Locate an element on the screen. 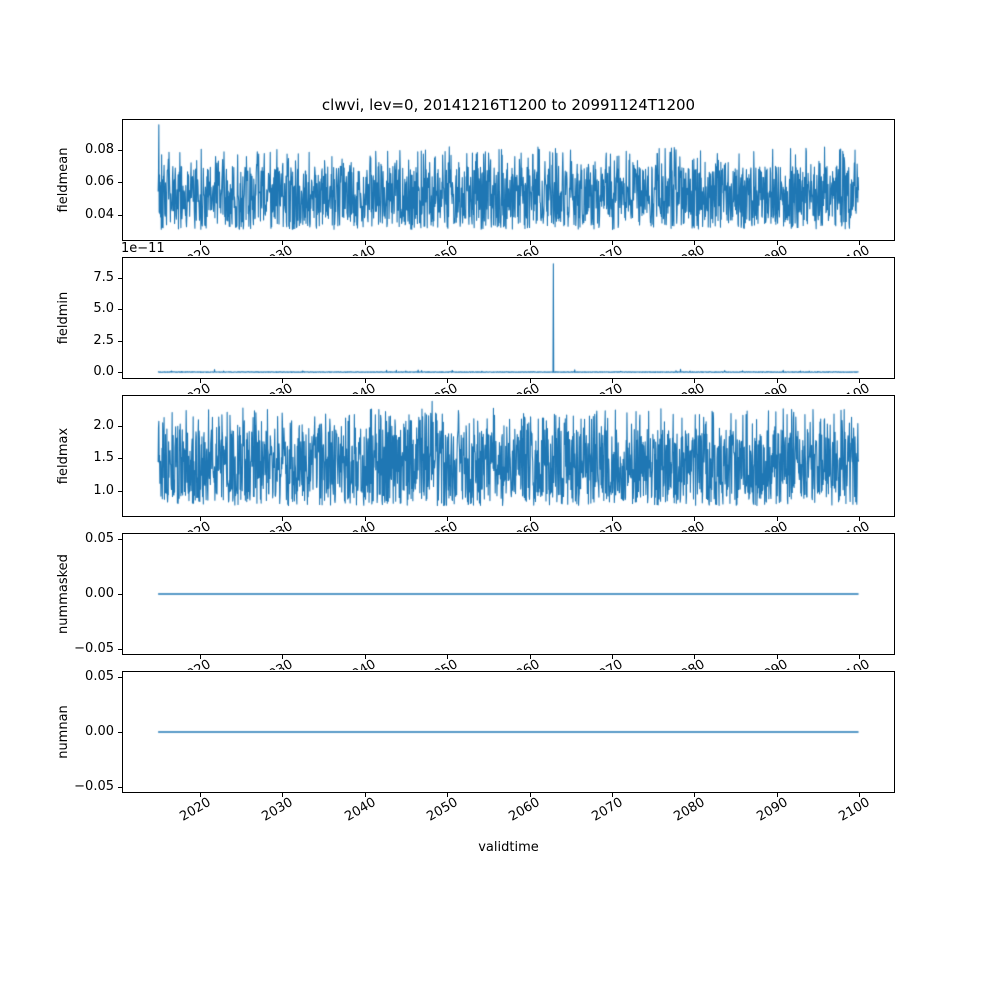 The height and width of the screenshot is (1000, 1000). y-tick-label: 0.00 is located at coordinates (99, 593).